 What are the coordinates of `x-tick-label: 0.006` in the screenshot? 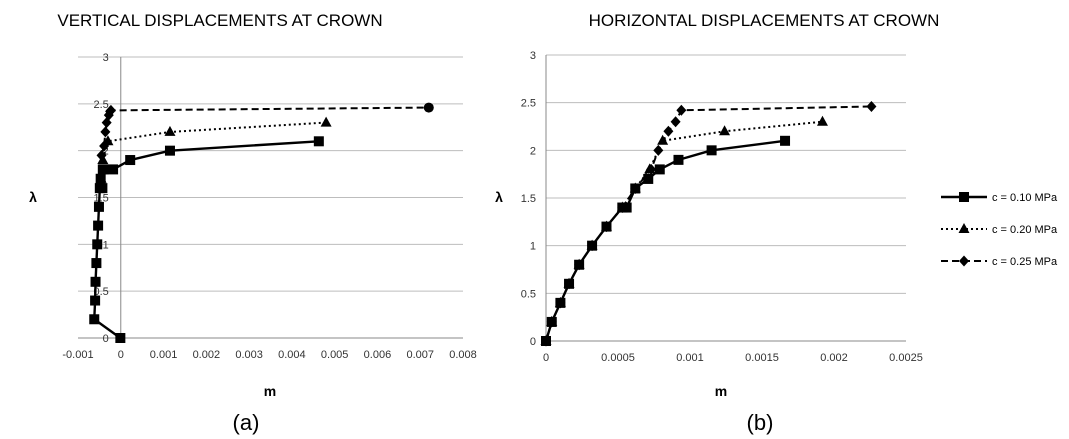 It's located at (378, 355).